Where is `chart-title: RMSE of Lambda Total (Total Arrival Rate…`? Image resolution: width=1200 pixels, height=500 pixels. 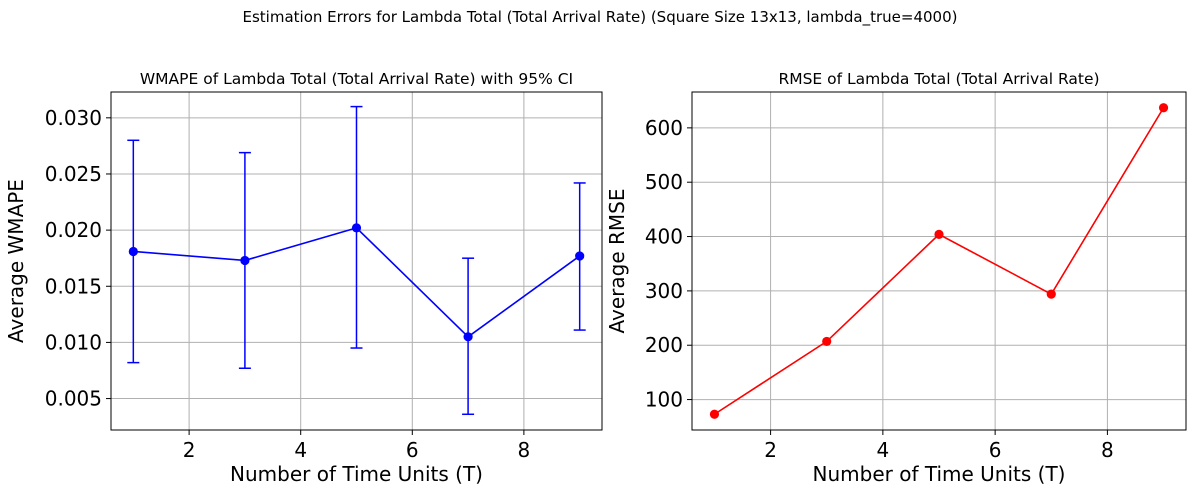
chart-title: RMSE of Lambda Total (Total Arrival Rate… is located at coordinates (938, 79).